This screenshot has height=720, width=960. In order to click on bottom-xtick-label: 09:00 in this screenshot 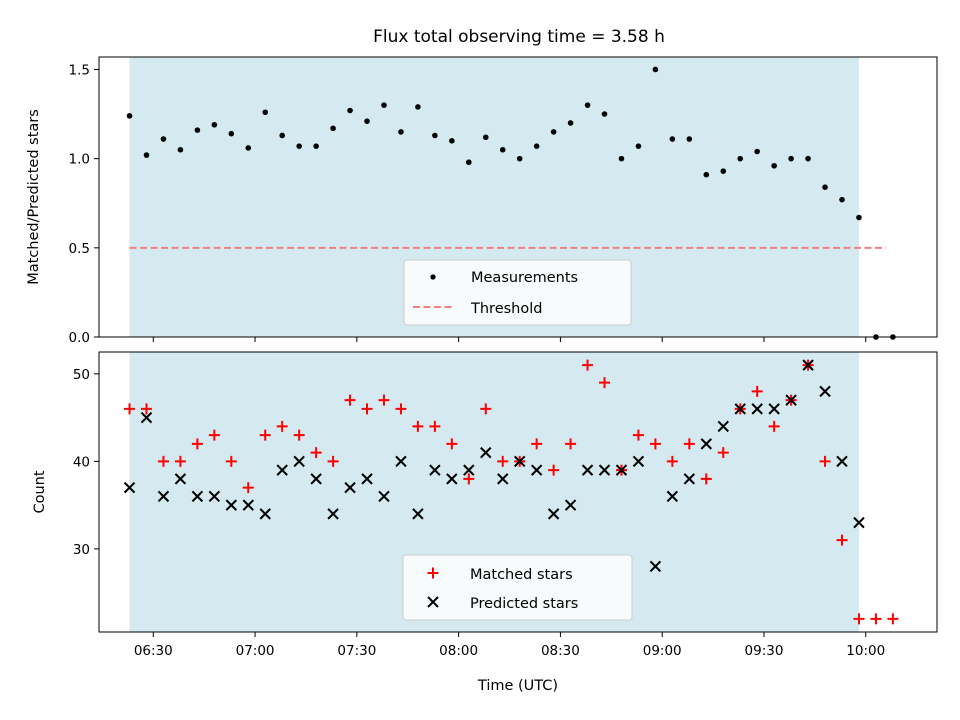, I will do `click(662, 651)`.